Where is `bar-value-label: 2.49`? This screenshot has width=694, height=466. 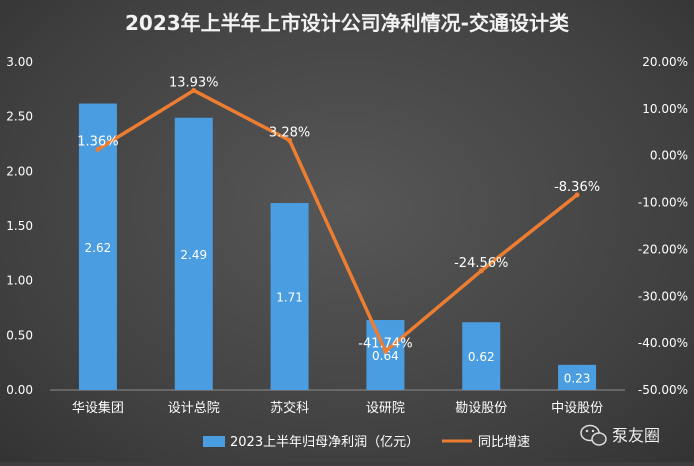
bar-value-label: 2.49 is located at coordinates (193, 255).